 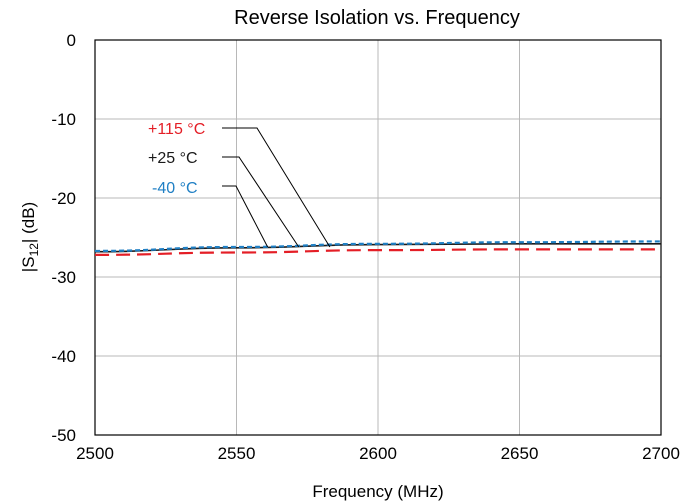 I want to click on y-tick-label: -20, so click(x=63, y=198).